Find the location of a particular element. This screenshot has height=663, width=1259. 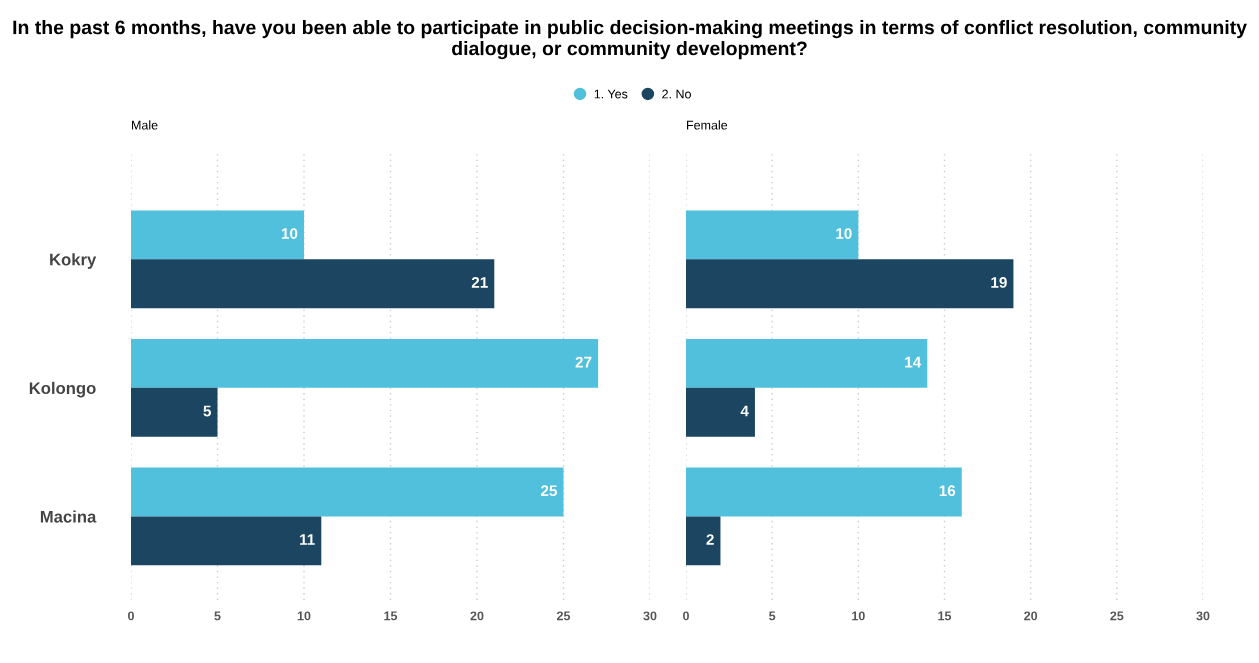

y-tick-label: Kolongo is located at coordinates (62, 389).